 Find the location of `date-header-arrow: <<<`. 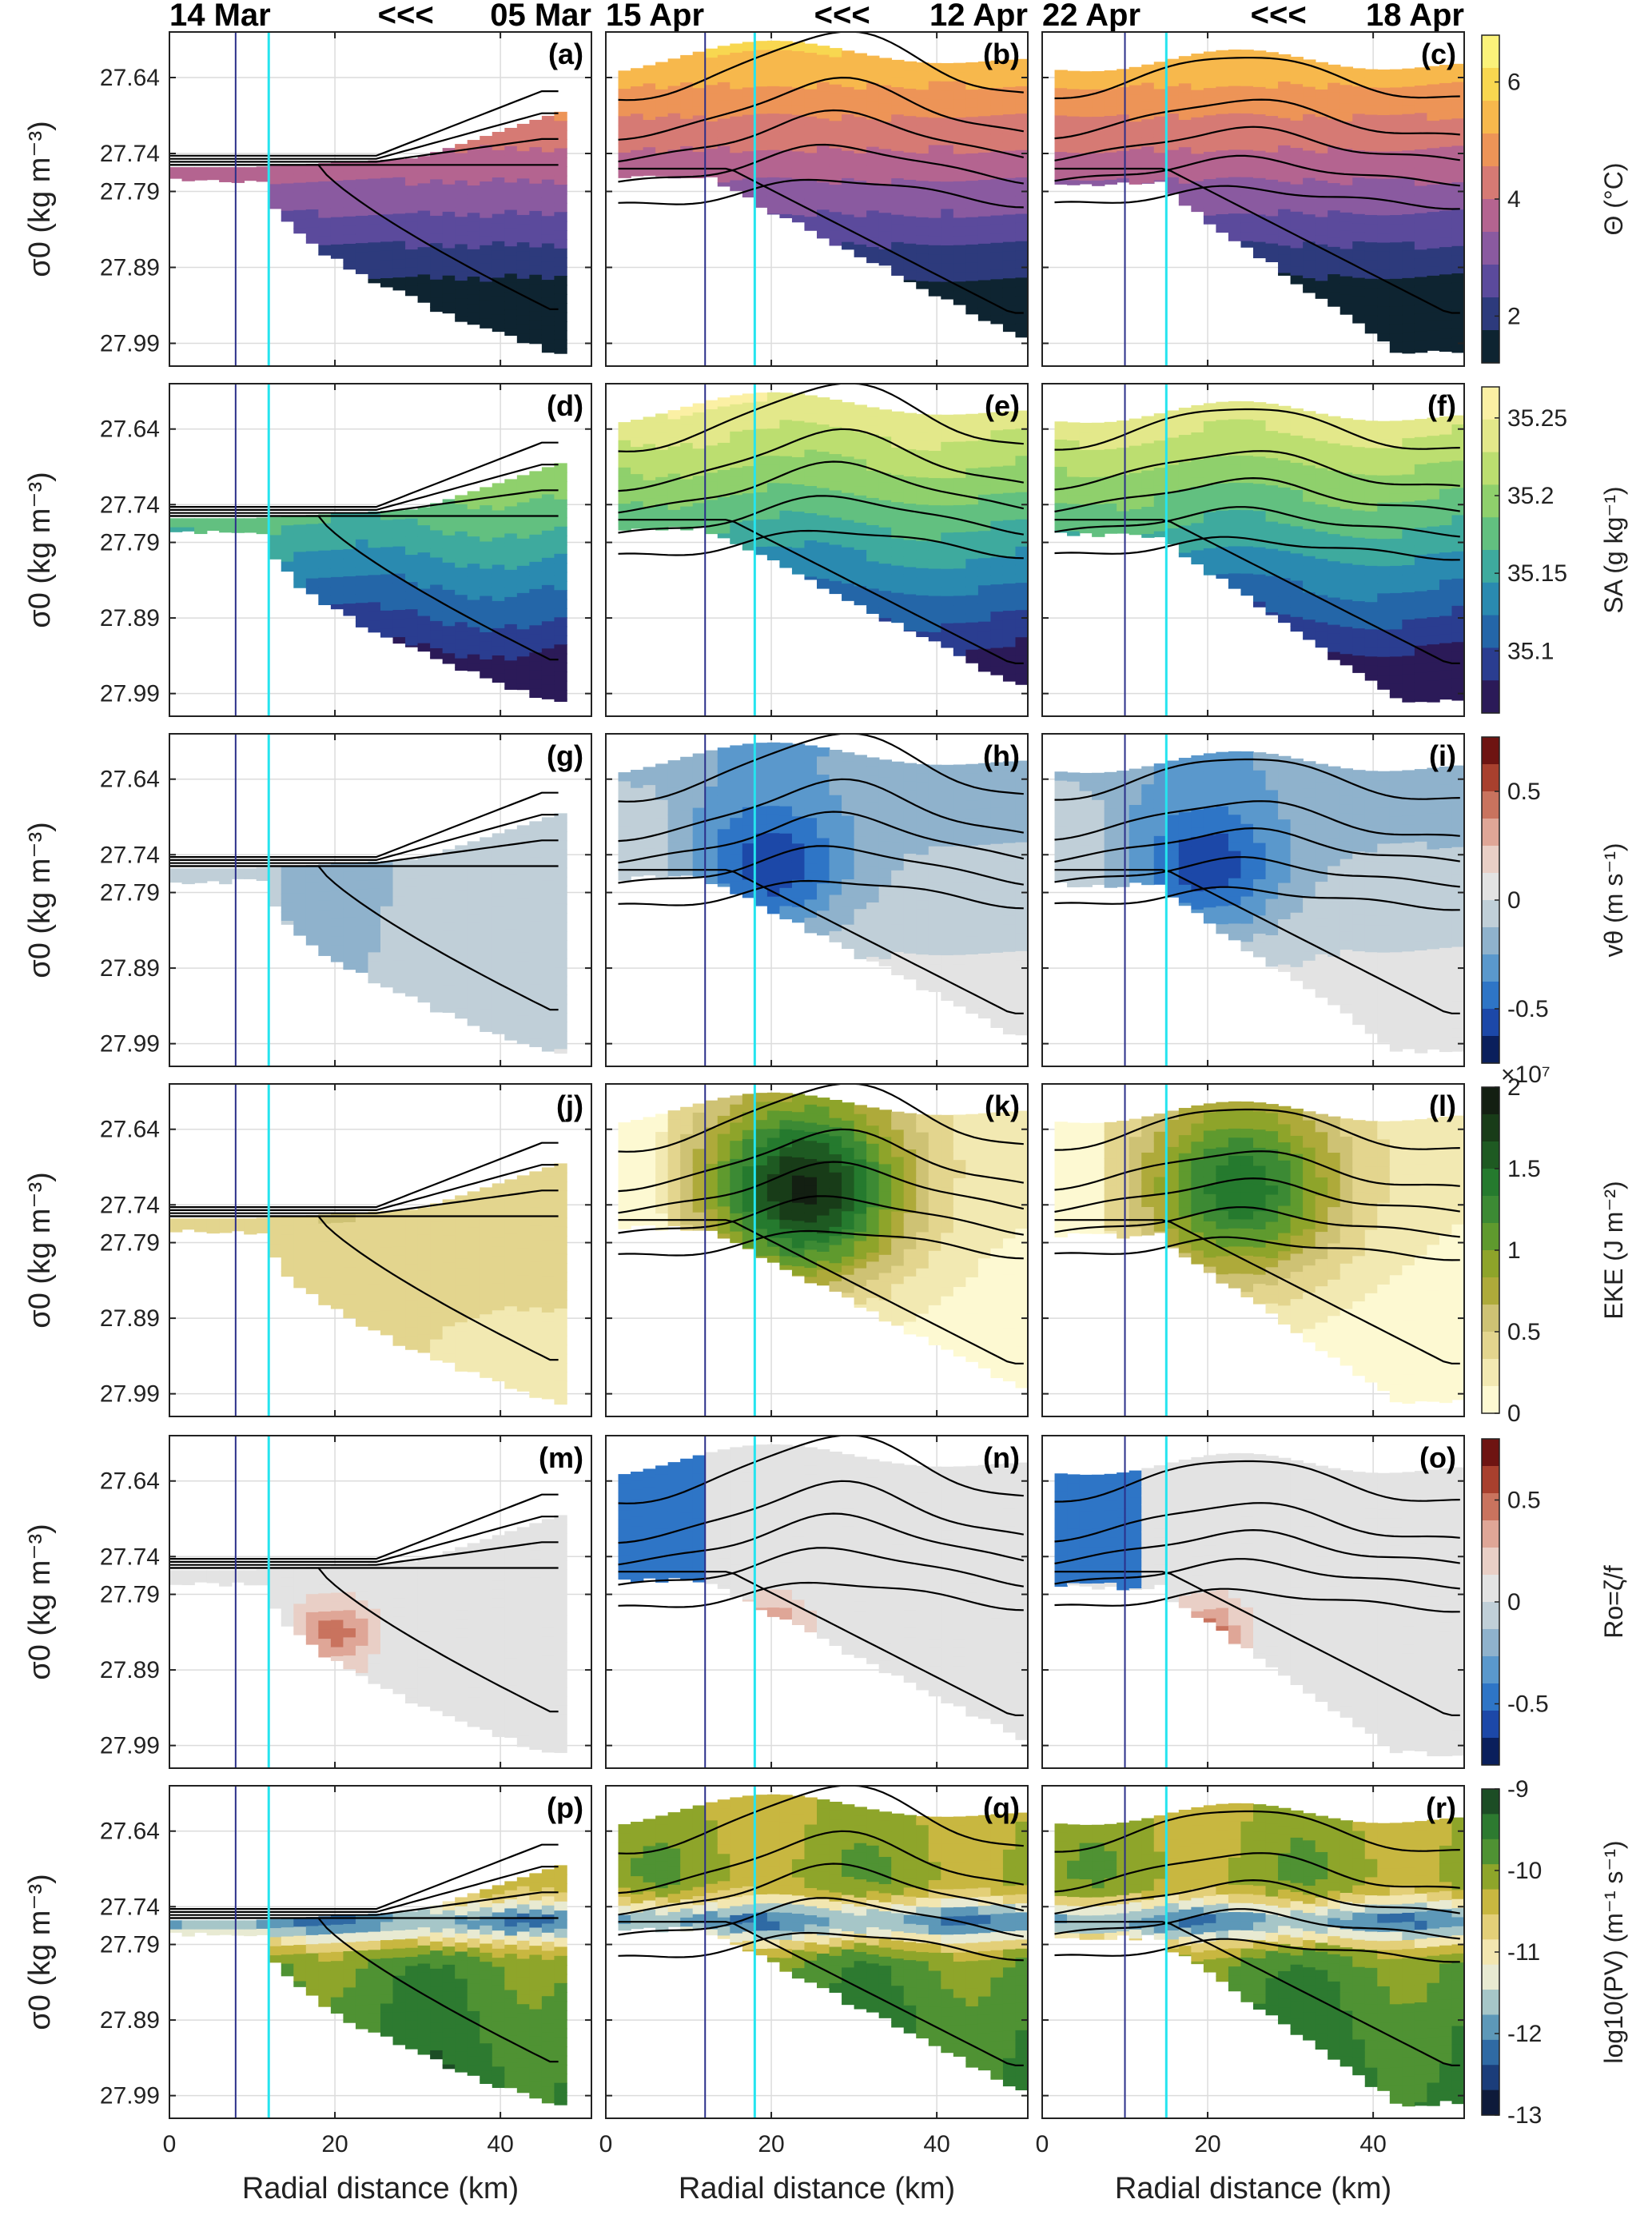

date-header-arrow: <<< is located at coordinates (842, 16).